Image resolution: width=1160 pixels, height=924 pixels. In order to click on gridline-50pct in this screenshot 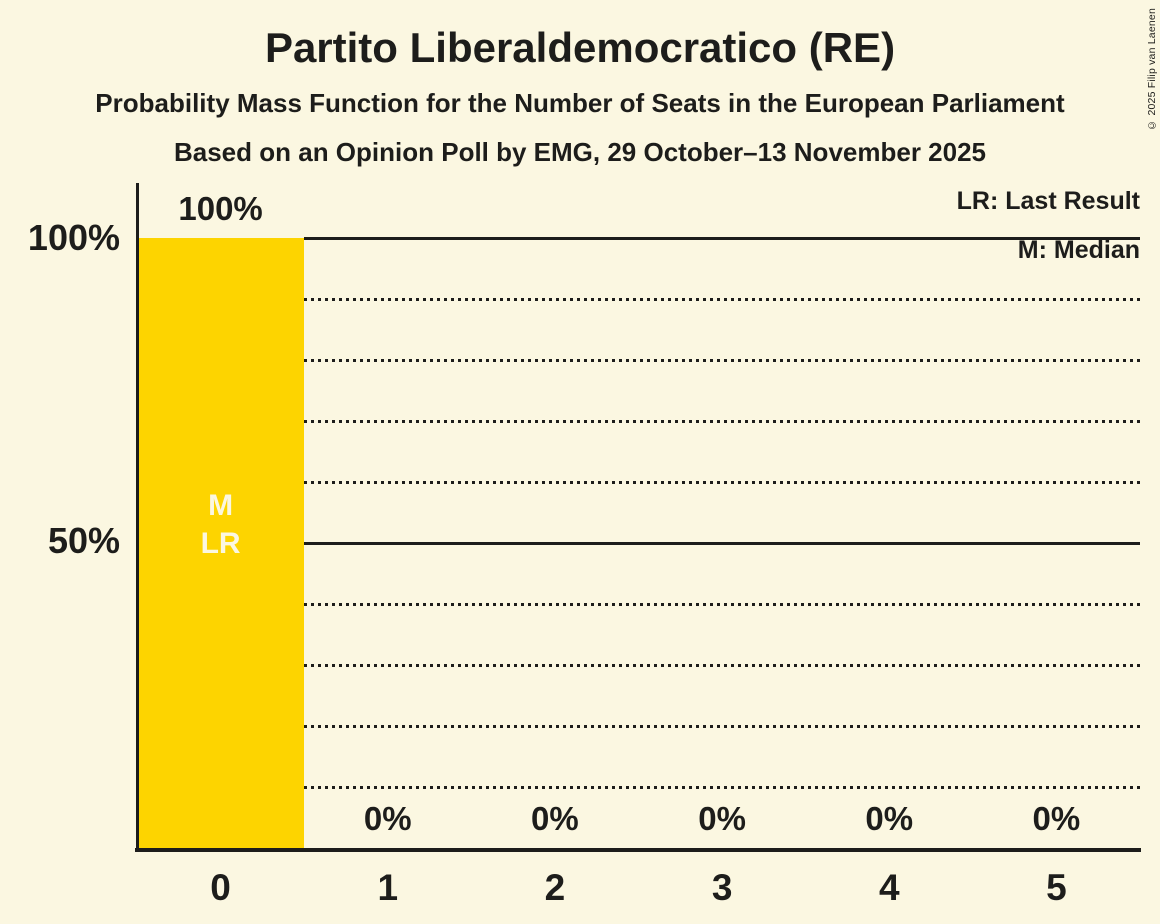, I will do `click(722, 543)`.